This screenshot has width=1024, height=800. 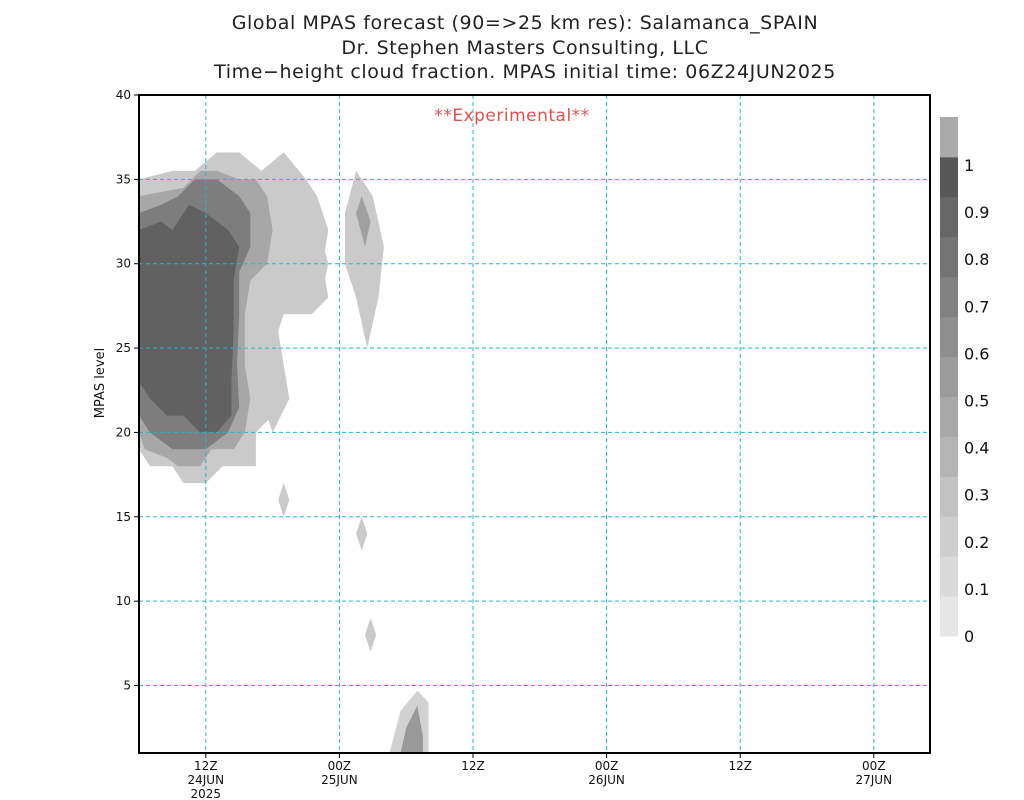 I want to click on y-tick-label: 30, so click(x=123, y=264).